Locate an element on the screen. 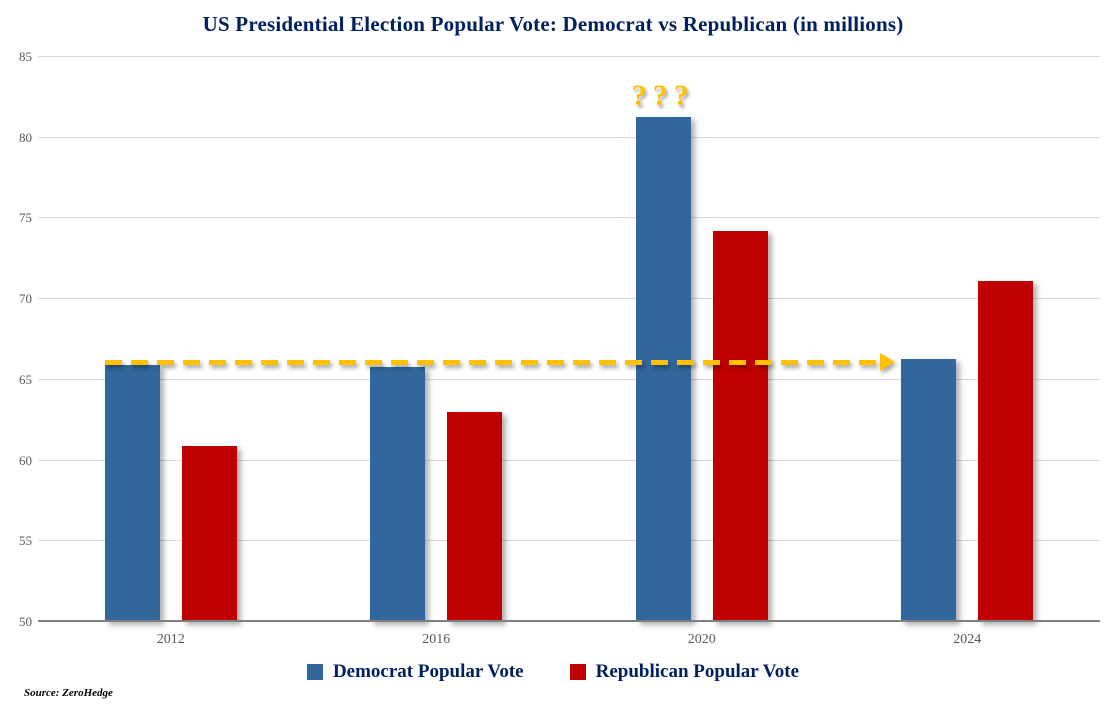 This screenshot has height=711, width=1106. legend-item-republican: Republican Popular Vote is located at coordinates (684, 672).